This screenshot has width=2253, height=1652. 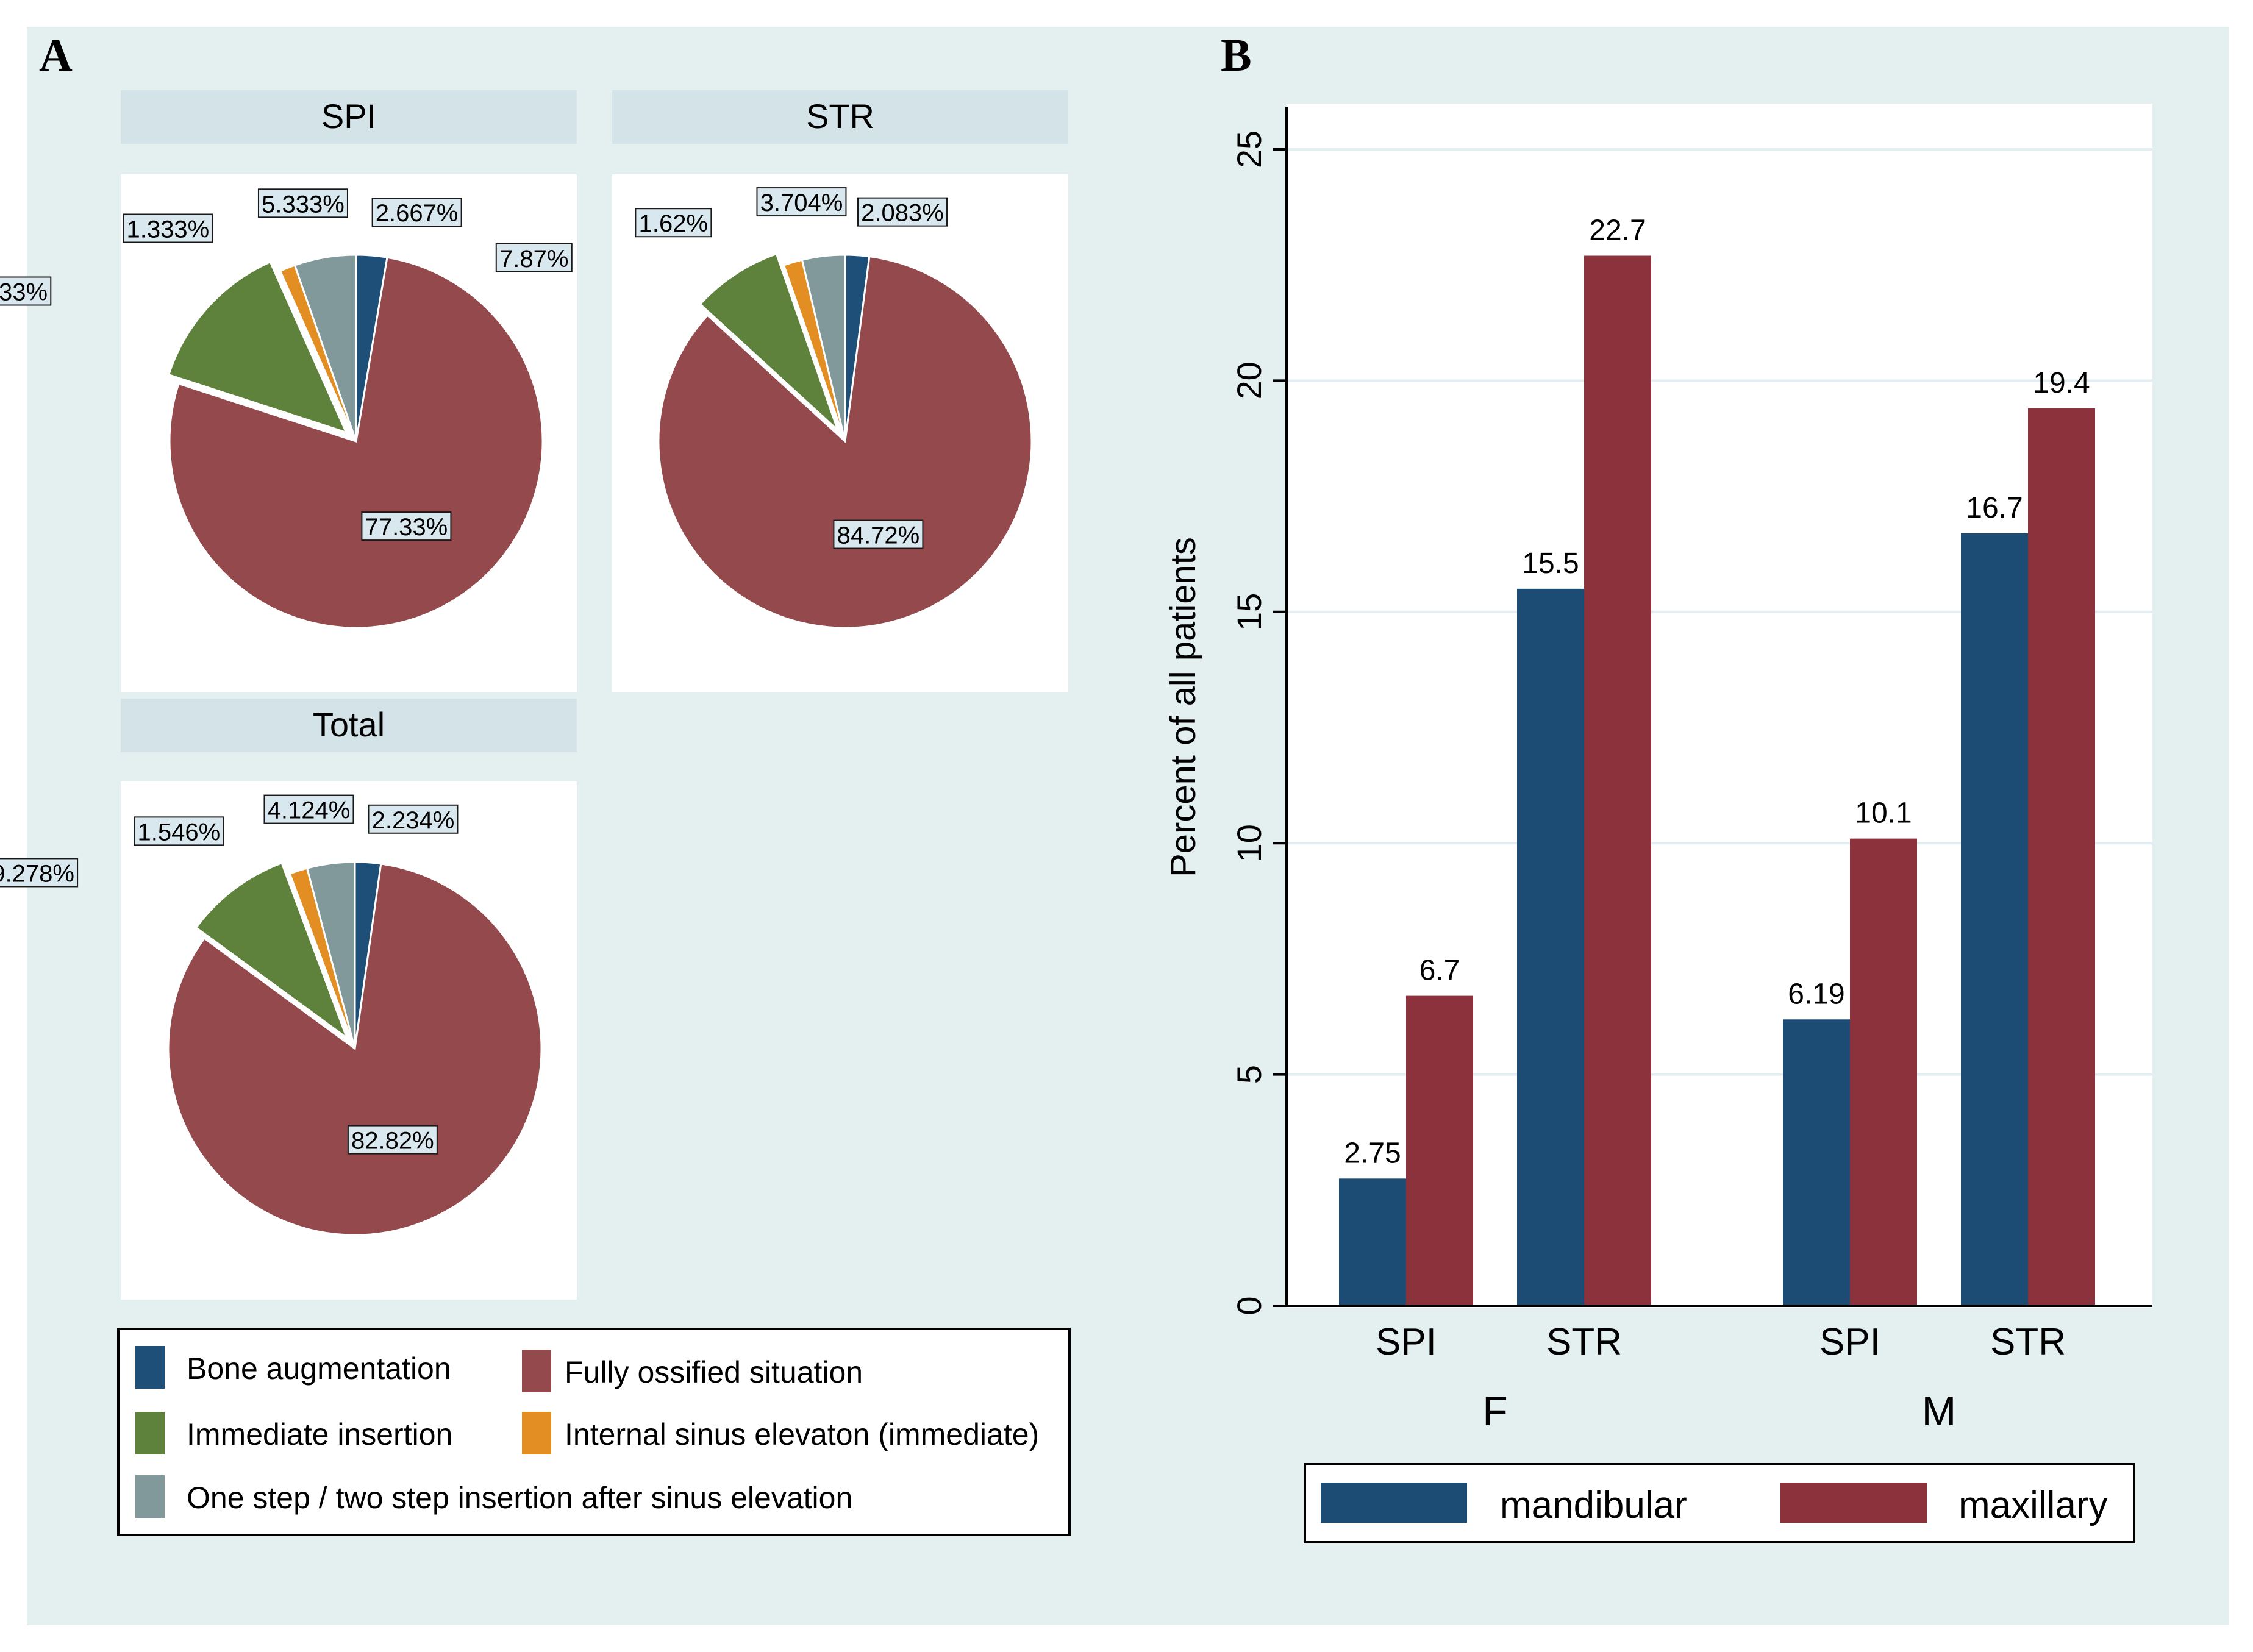 I want to click on pie-chart-total: Total 2.234% 82.82% 9.278% 1.546% 4.124%, so click(x=288, y=999).